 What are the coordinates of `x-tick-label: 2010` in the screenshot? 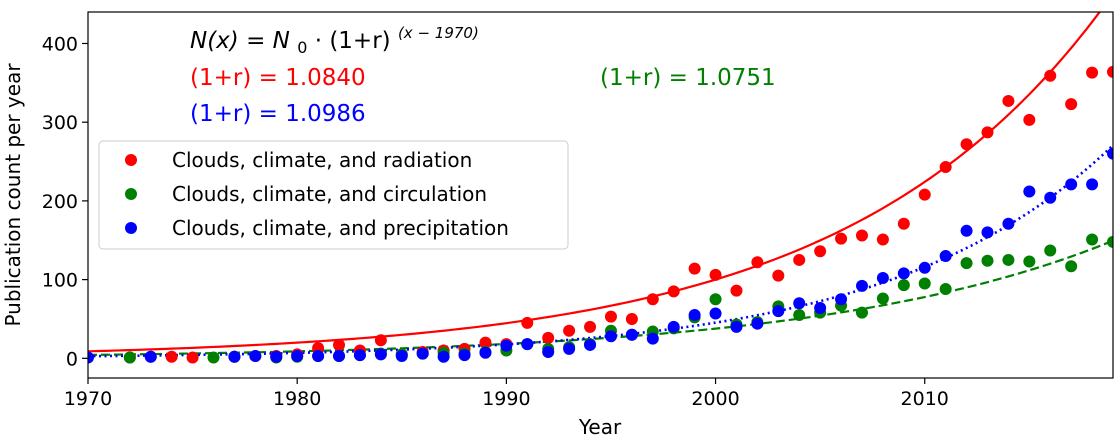 It's located at (925, 399).